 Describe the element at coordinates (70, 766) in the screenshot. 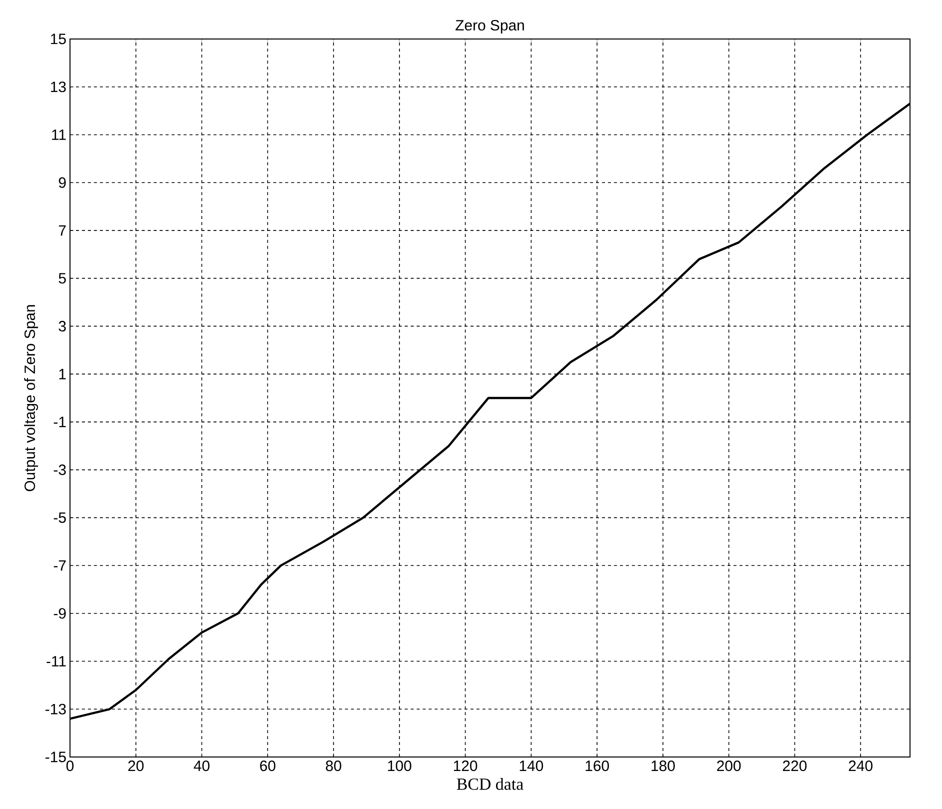

I see `x-tick-label: 0` at that location.